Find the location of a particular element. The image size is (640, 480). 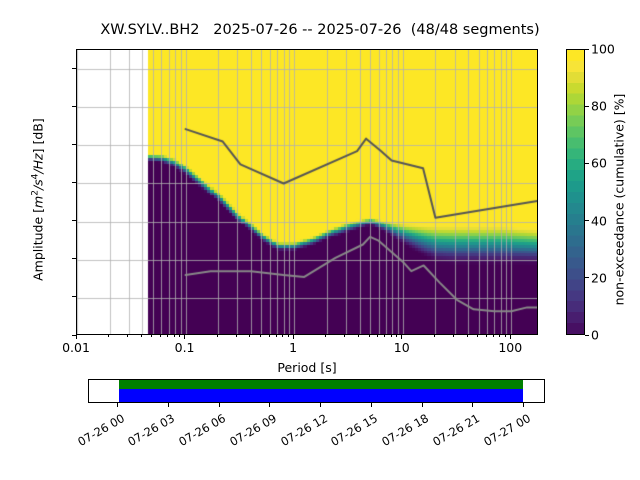

timeline-tick-label: 07-26 18 is located at coordinates (405, 430).